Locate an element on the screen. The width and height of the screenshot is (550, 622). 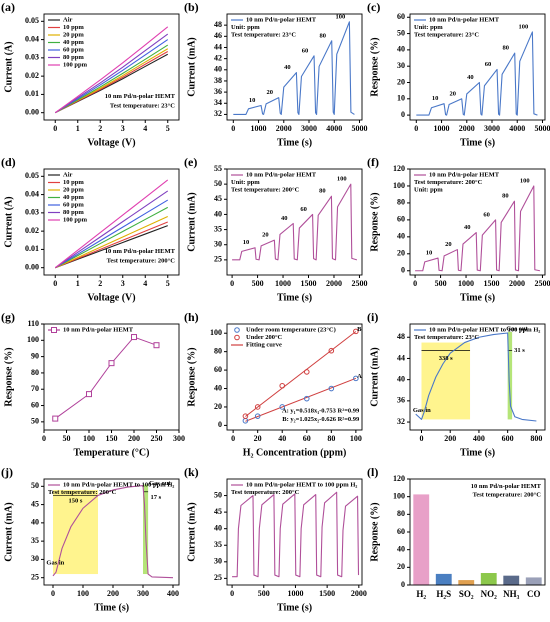
x-tick-label: 100 is located at coordinates (89, 438).